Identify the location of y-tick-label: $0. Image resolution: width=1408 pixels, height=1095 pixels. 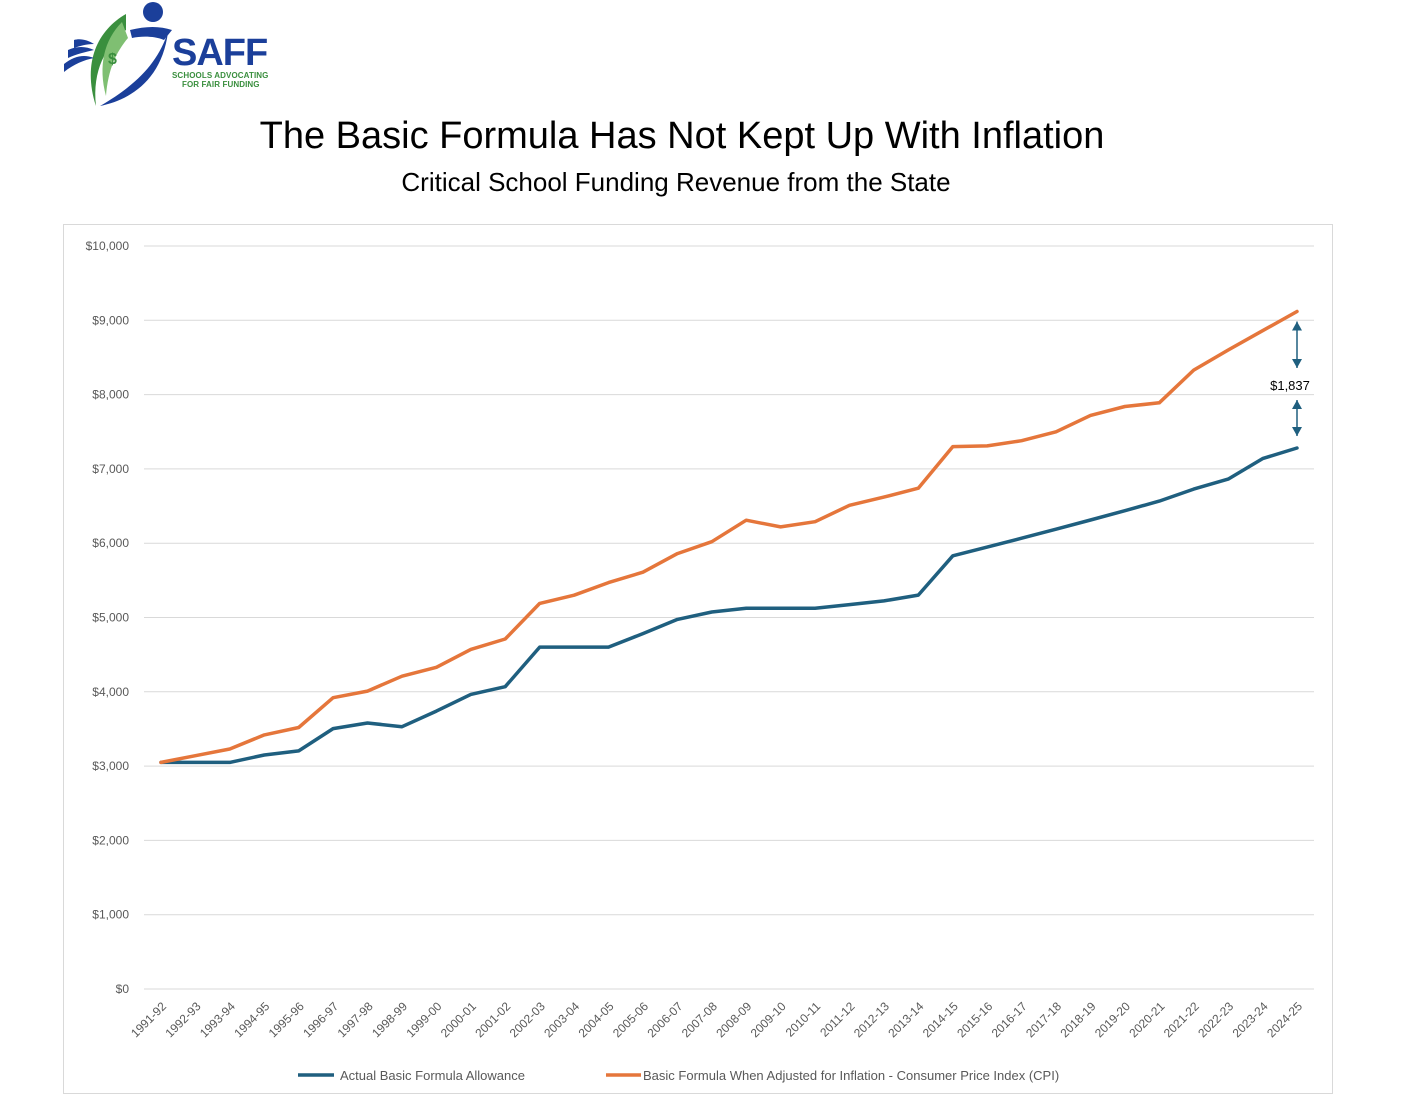
(123, 989).